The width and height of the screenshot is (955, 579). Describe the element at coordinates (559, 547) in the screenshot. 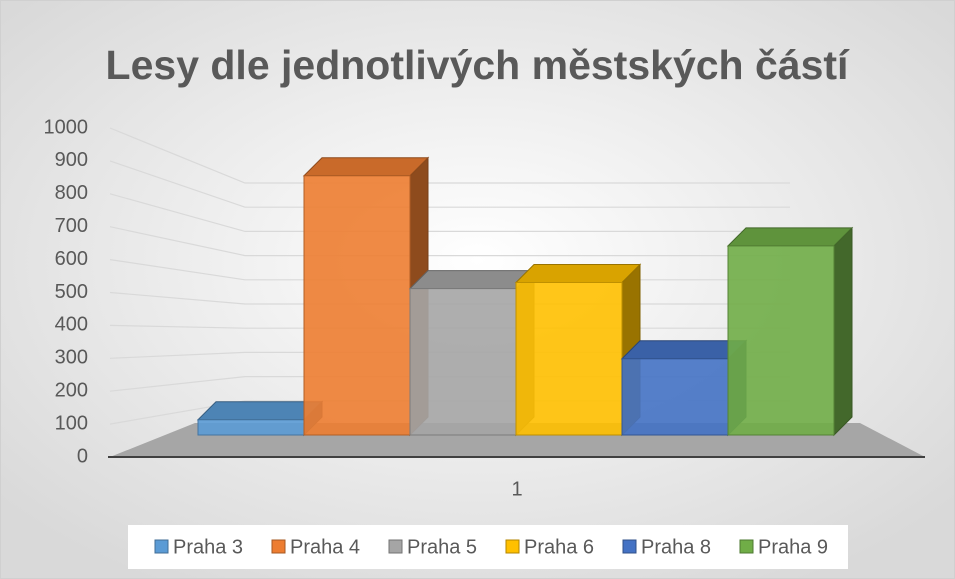

I see `legend-label: Praha 6` at that location.